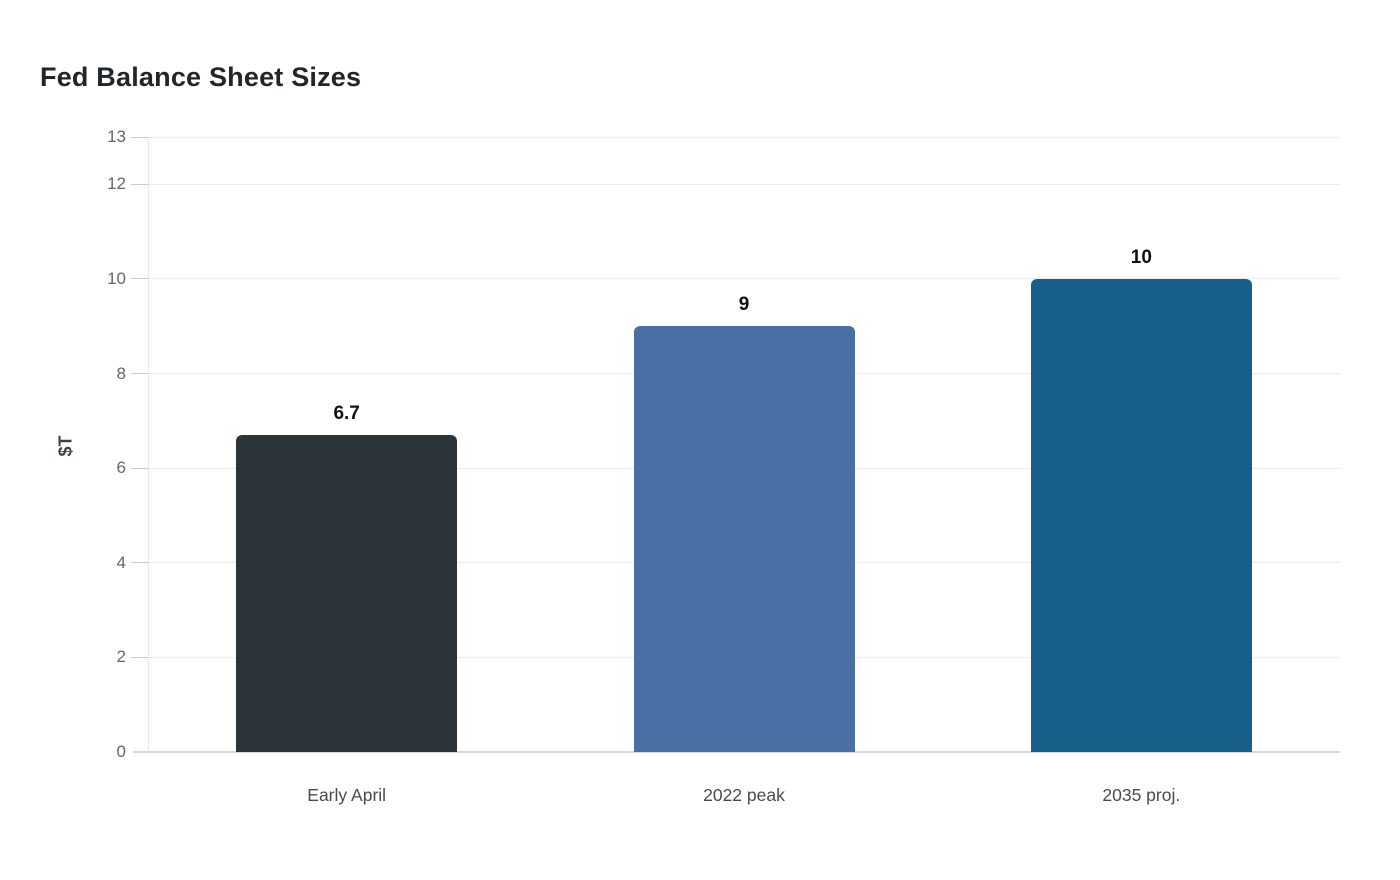 The width and height of the screenshot is (1400, 880). What do you see at coordinates (201, 77) in the screenshot?
I see `chart-title: Fed Balance Sheet Sizes` at bounding box center [201, 77].